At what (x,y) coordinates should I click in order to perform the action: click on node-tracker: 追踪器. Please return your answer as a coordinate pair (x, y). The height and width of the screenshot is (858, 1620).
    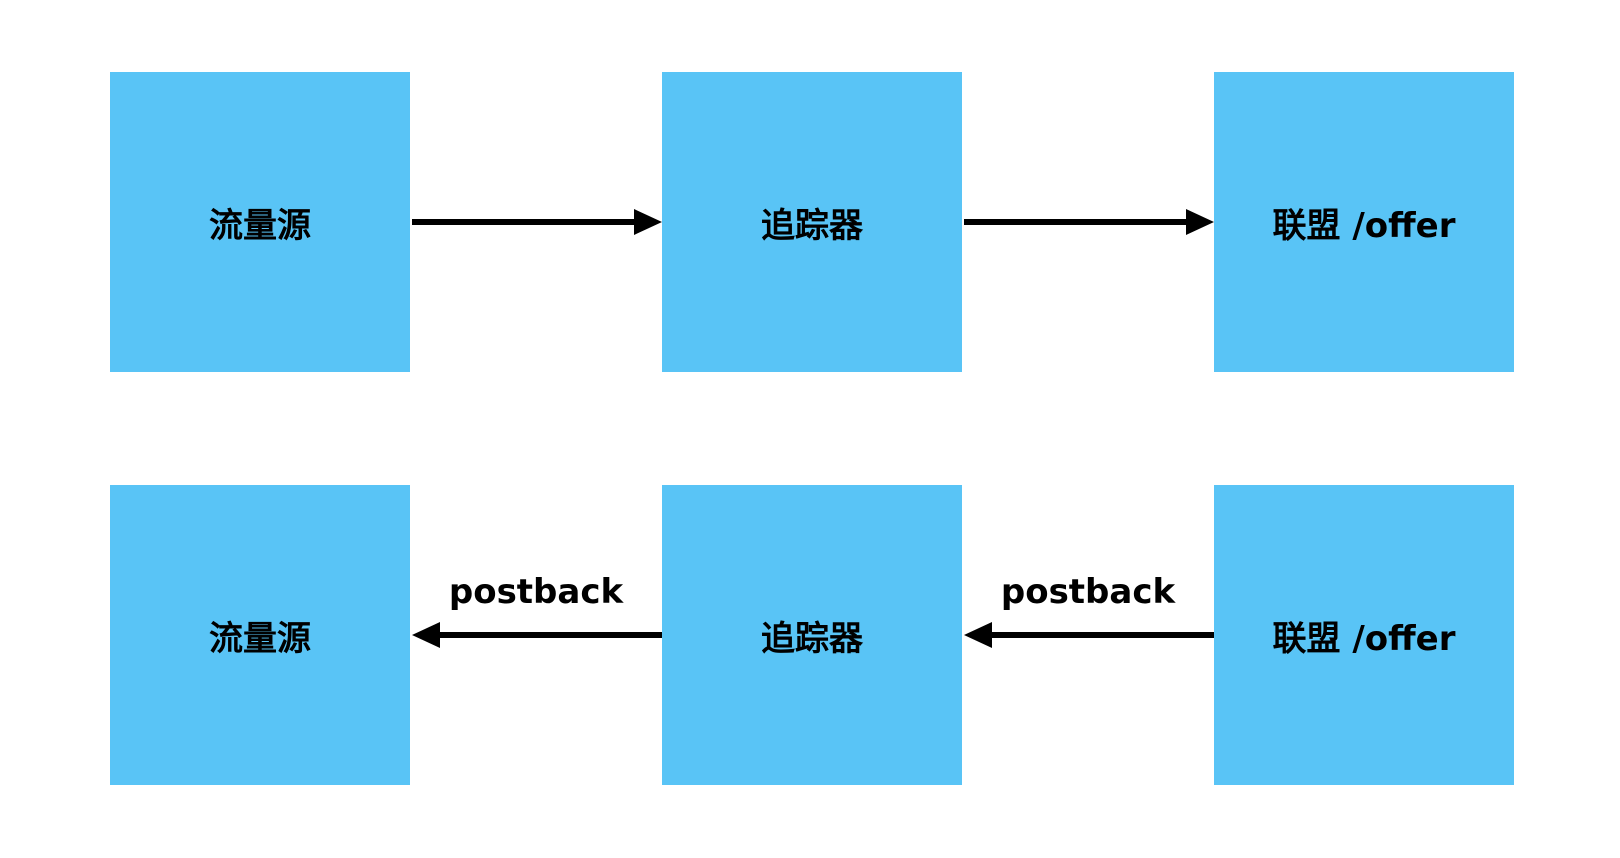
    Looking at the image, I should click on (812, 222).